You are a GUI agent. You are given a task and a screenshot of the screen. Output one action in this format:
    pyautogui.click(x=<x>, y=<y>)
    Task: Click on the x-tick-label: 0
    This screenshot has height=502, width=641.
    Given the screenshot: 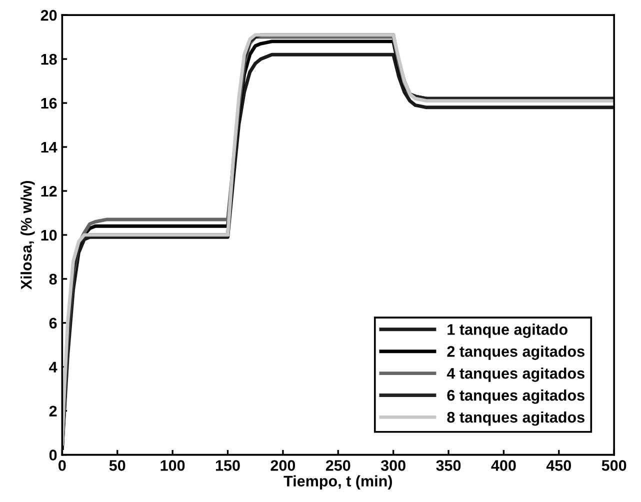 What is the action you would take?
    pyautogui.click(x=62, y=465)
    